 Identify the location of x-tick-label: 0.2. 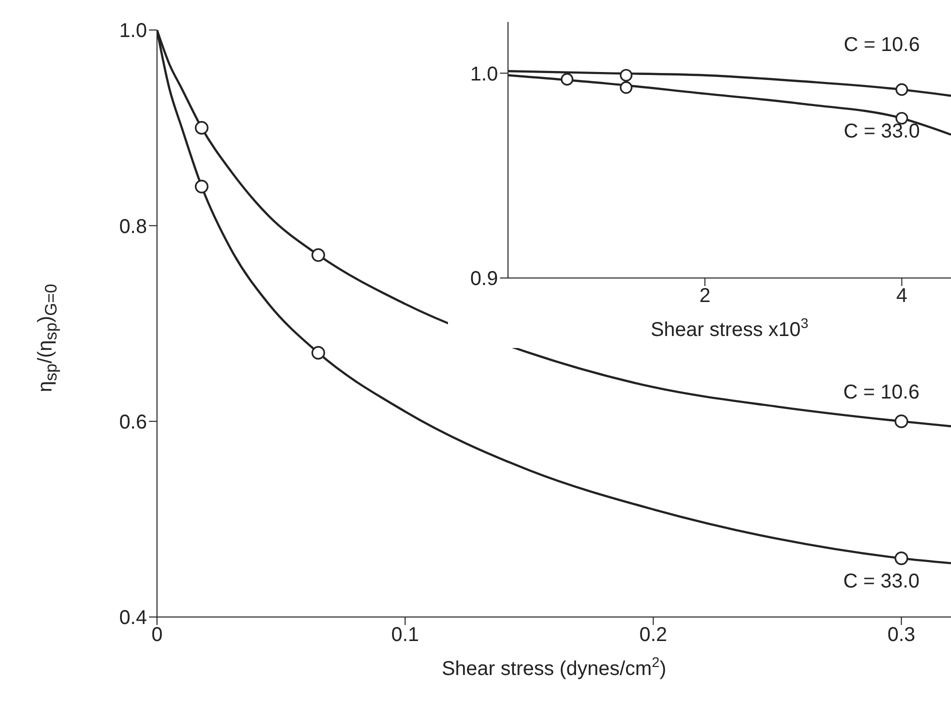
(653, 635).